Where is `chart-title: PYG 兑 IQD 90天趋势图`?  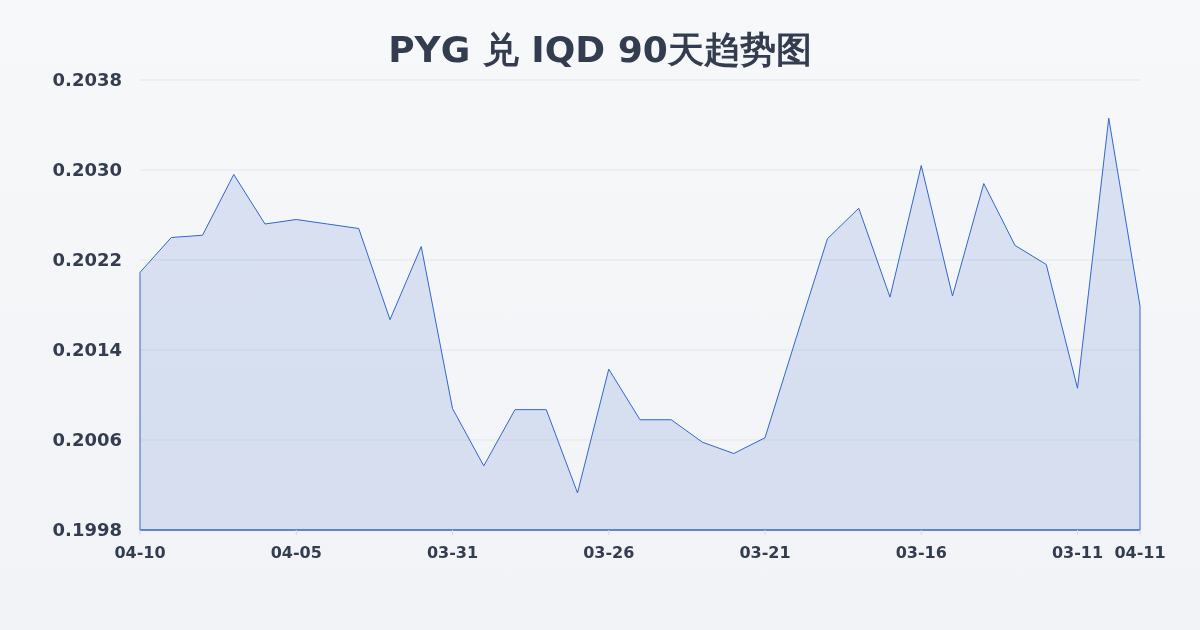
chart-title: PYG 兑 IQD 90天趋势图 is located at coordinates (600, 49).